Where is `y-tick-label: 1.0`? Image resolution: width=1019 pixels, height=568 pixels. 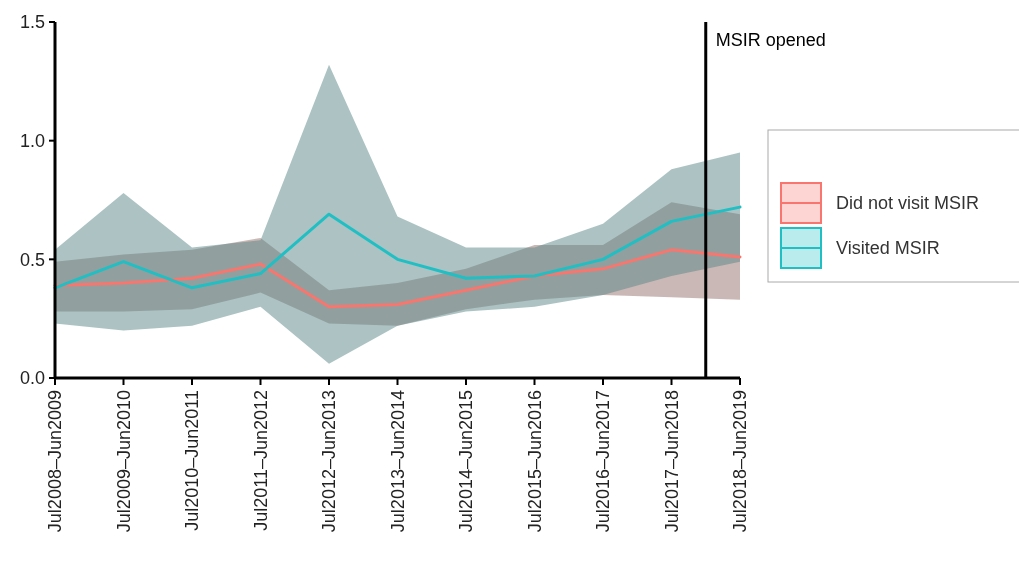 y-tick-label: 1.0 is located at coordinates (32, 140).